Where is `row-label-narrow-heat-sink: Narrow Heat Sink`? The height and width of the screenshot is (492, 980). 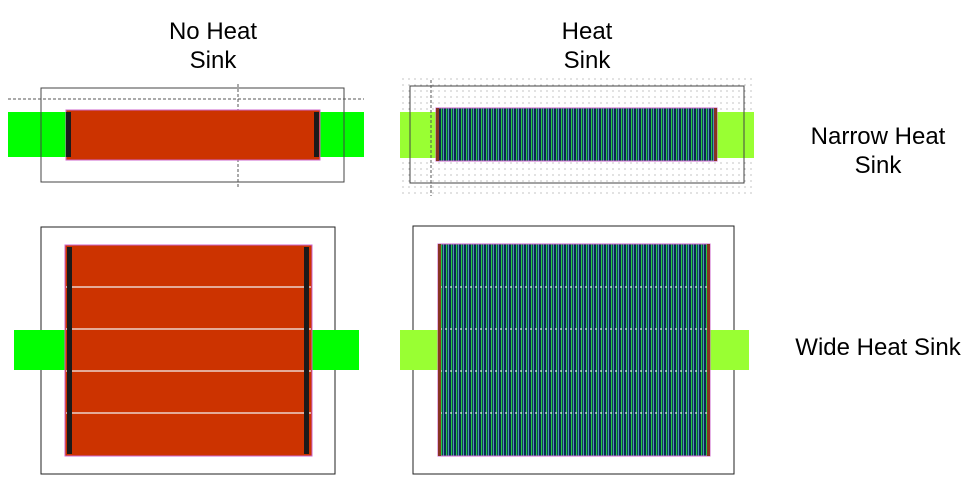 row-label-narrow-heat-sink: Narrow Heat Sink is located at coordinates (878, 151).